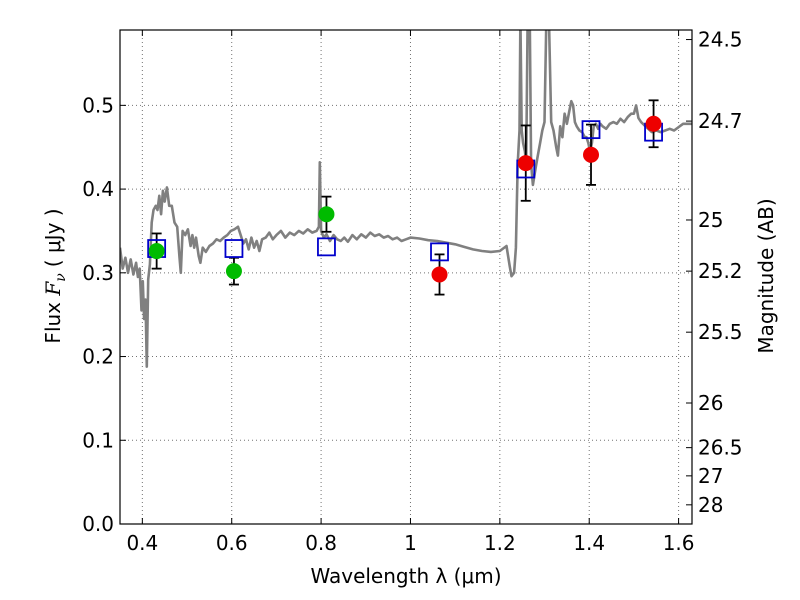 Image resolution: width=800 pixels, height=600 pixels. I want to click on y-axis-label-symbol: F, so click(53, 289).